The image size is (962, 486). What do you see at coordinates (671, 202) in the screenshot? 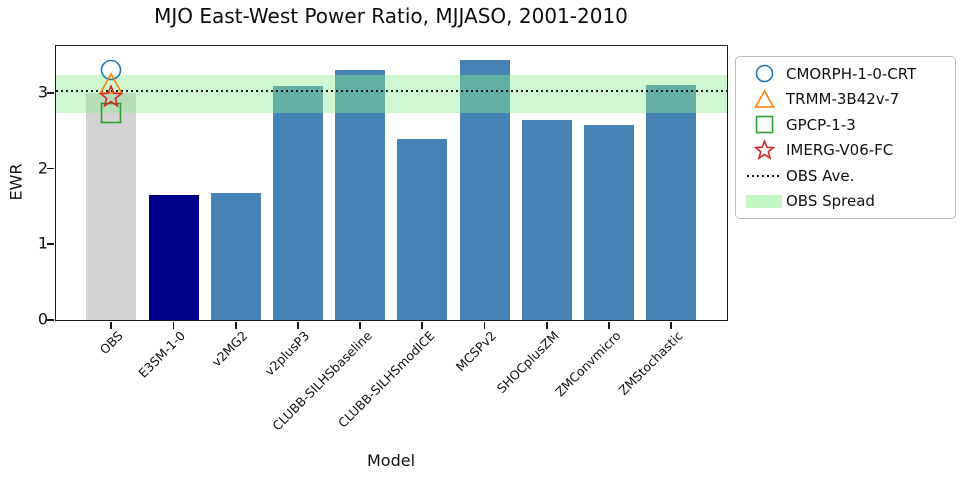
I see `bar-ZMStochastic` at bounding box center [671, 202].